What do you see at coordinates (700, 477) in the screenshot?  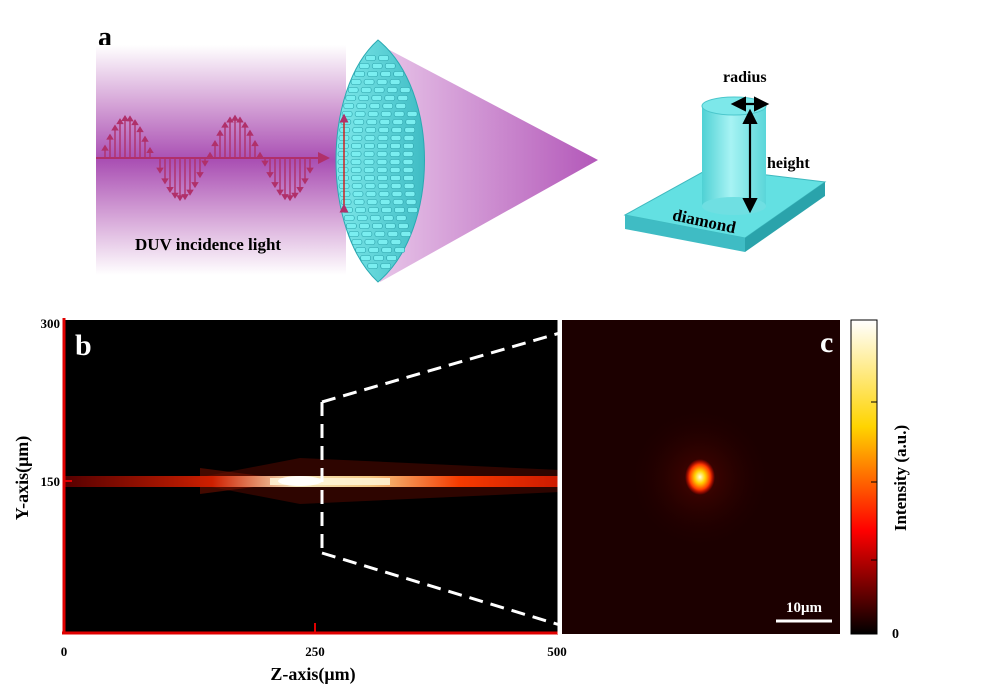 I see `focal-spot` at bounding box center [700, 477].